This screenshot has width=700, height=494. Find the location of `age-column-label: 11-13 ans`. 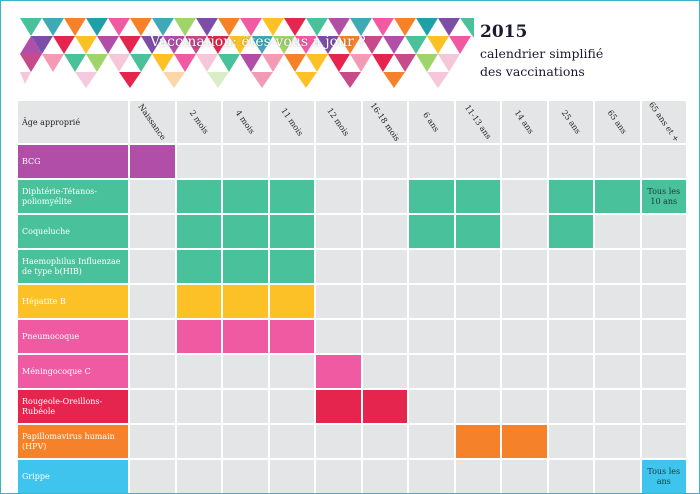

age-column-label: 11-13 ans is located at coordinates (477, 122).